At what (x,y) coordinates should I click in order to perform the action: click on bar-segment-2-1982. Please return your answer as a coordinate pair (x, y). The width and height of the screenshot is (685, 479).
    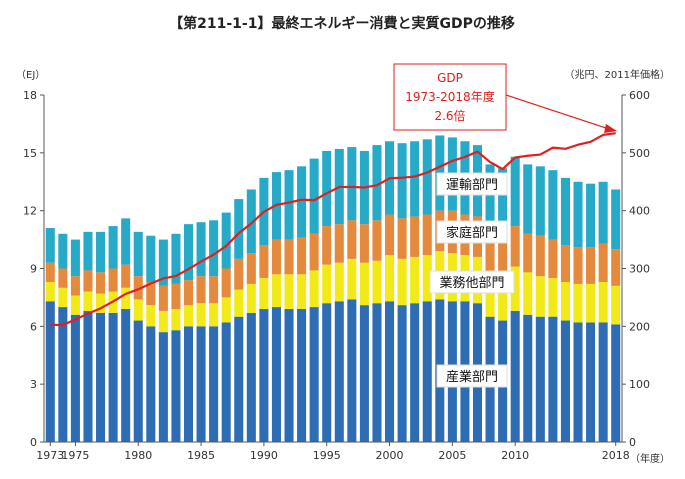
    Looking at the image, I should click on (163, 298).